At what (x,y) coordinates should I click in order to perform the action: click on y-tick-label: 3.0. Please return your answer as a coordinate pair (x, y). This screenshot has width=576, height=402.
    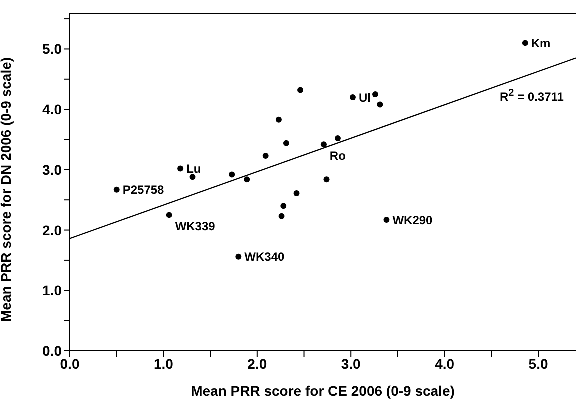
    Looking at the image, I should click on (52, 170).